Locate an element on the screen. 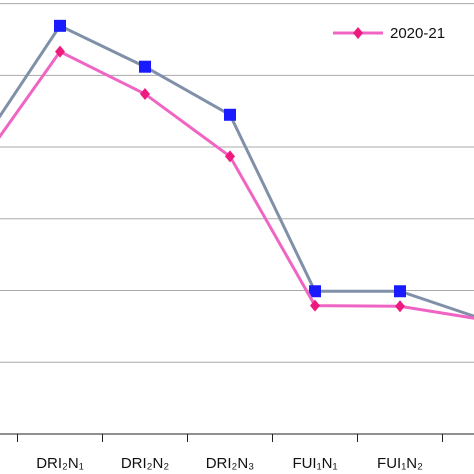 The image size is (474, 474). x-tick-label: DRI₂N₃ is located at coordinates (230, 463).